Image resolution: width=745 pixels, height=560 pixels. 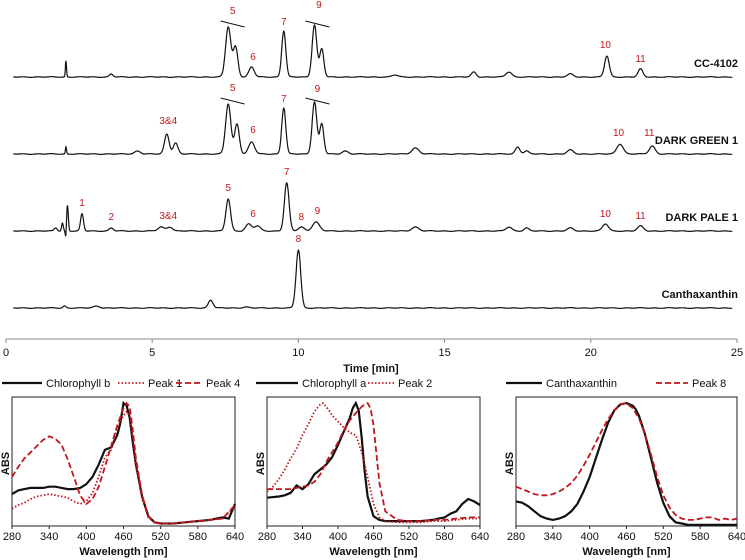 What do you see at coordinates (581, 384) in the screenshot?
I see `legend-label: Canthaxanthin` at bounding box center [581, 384].